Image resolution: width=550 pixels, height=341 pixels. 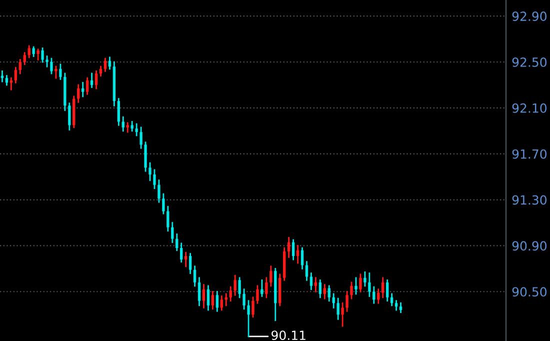 I want to click on y-tick-label: 91.30, so click(x=529, y=200).